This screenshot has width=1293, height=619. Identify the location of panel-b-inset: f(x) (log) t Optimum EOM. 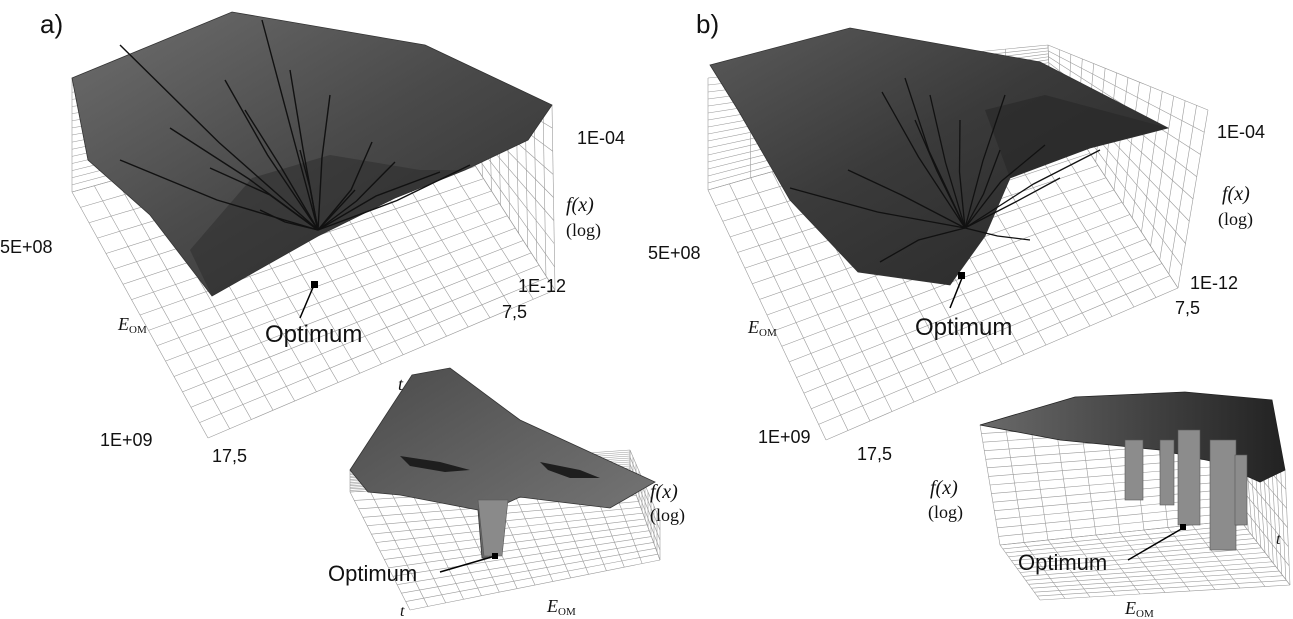
(1109, 505).